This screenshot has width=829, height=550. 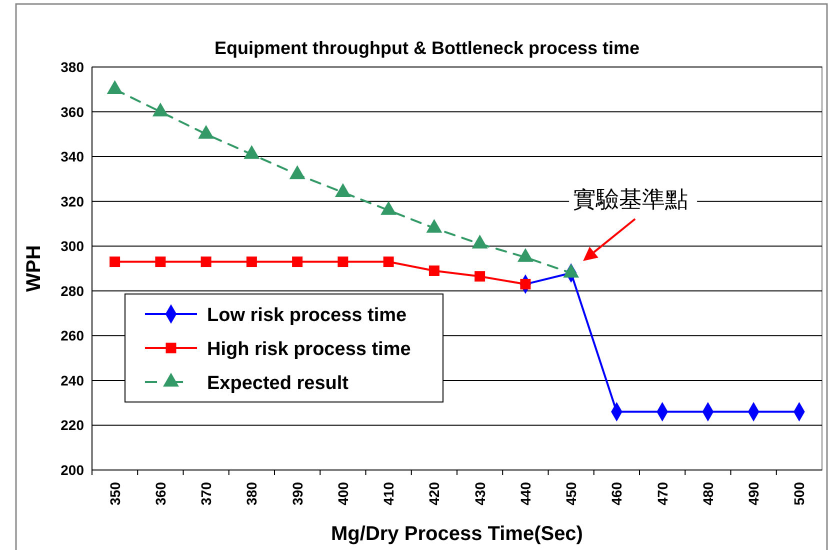 I want to click on y-tick-label: 300, so click(x=72, y=246).